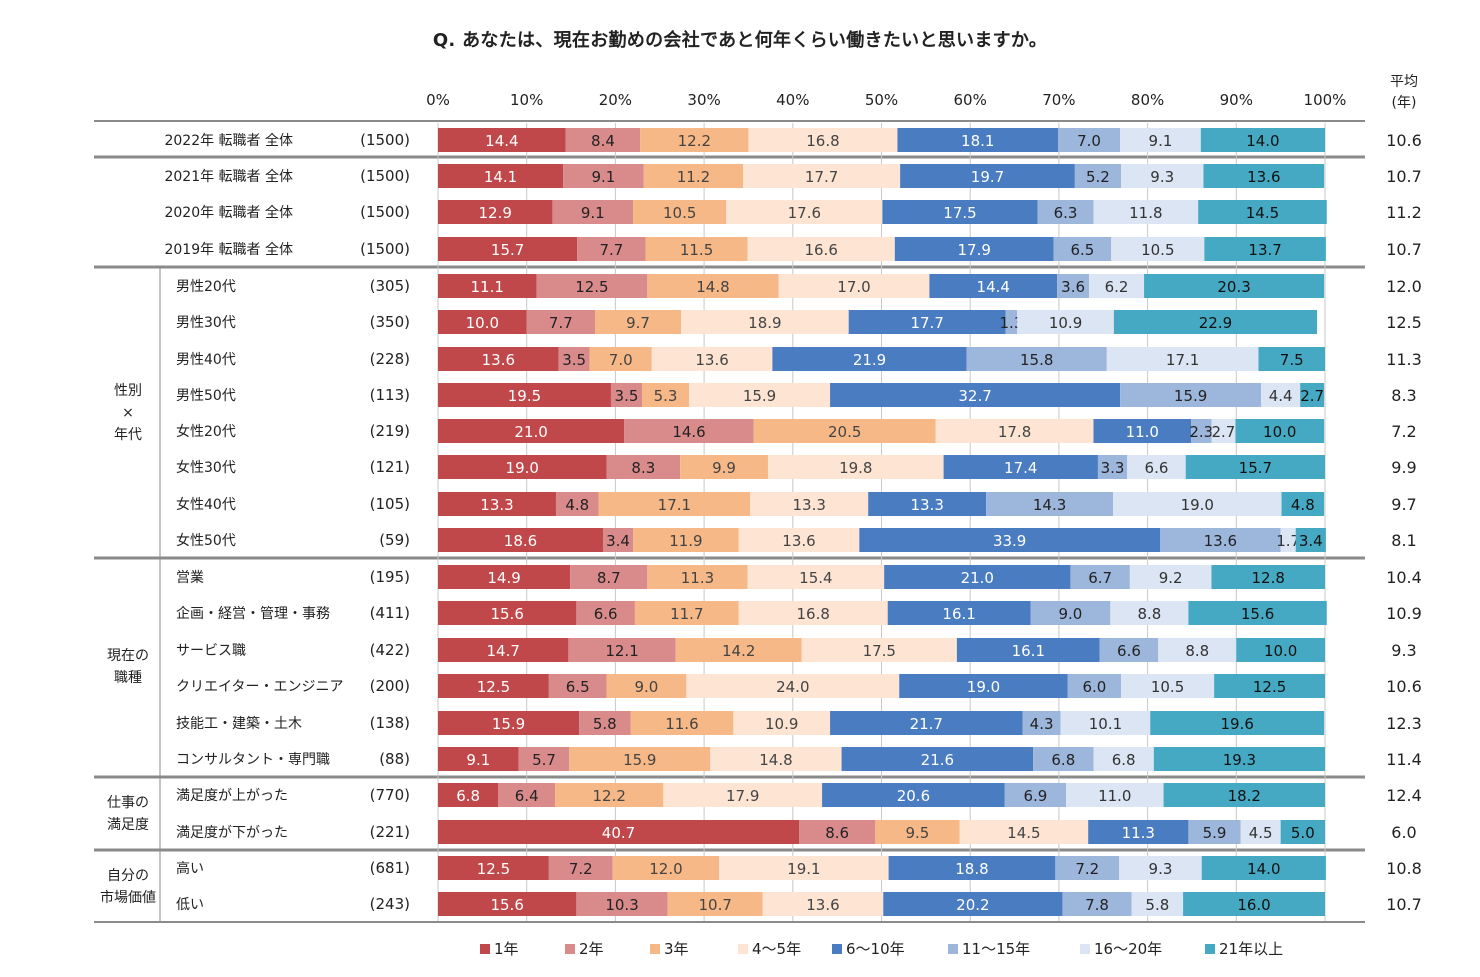  Describe the element at coordinates (666, 396) in the screenshot. I see `bar-value-label: 5.3` at that location.